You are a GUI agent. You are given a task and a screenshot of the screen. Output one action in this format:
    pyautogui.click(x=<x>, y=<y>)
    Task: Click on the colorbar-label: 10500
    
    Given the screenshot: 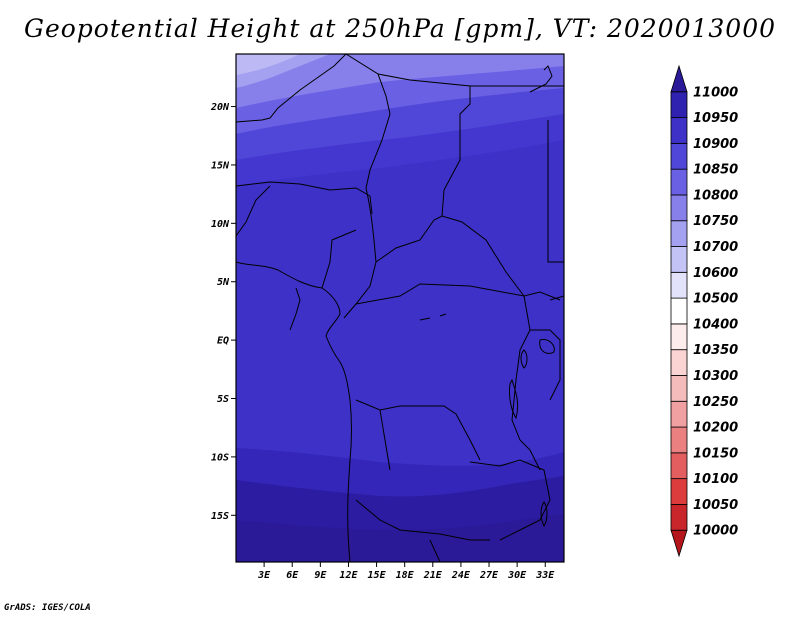 What is the action you would take?
    pyautogui.click(x=715, y=299)
    